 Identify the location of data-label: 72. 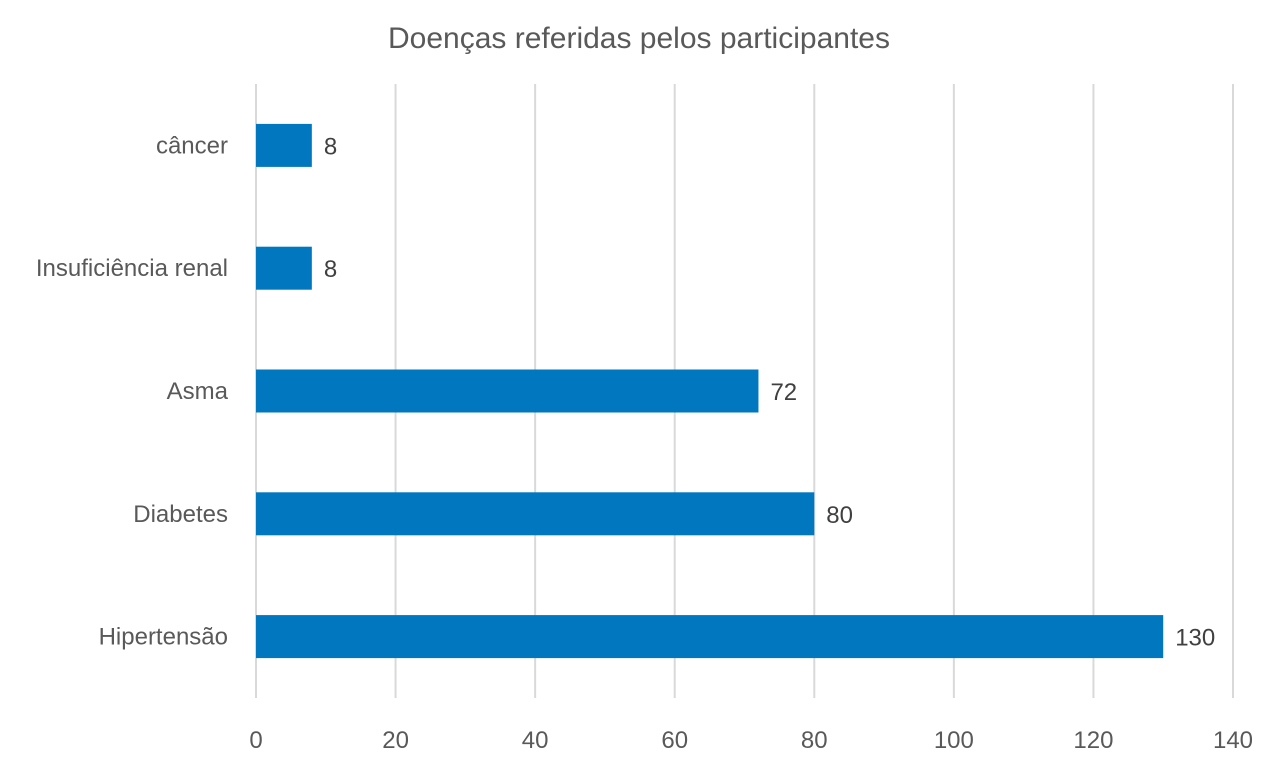
(783, 392).